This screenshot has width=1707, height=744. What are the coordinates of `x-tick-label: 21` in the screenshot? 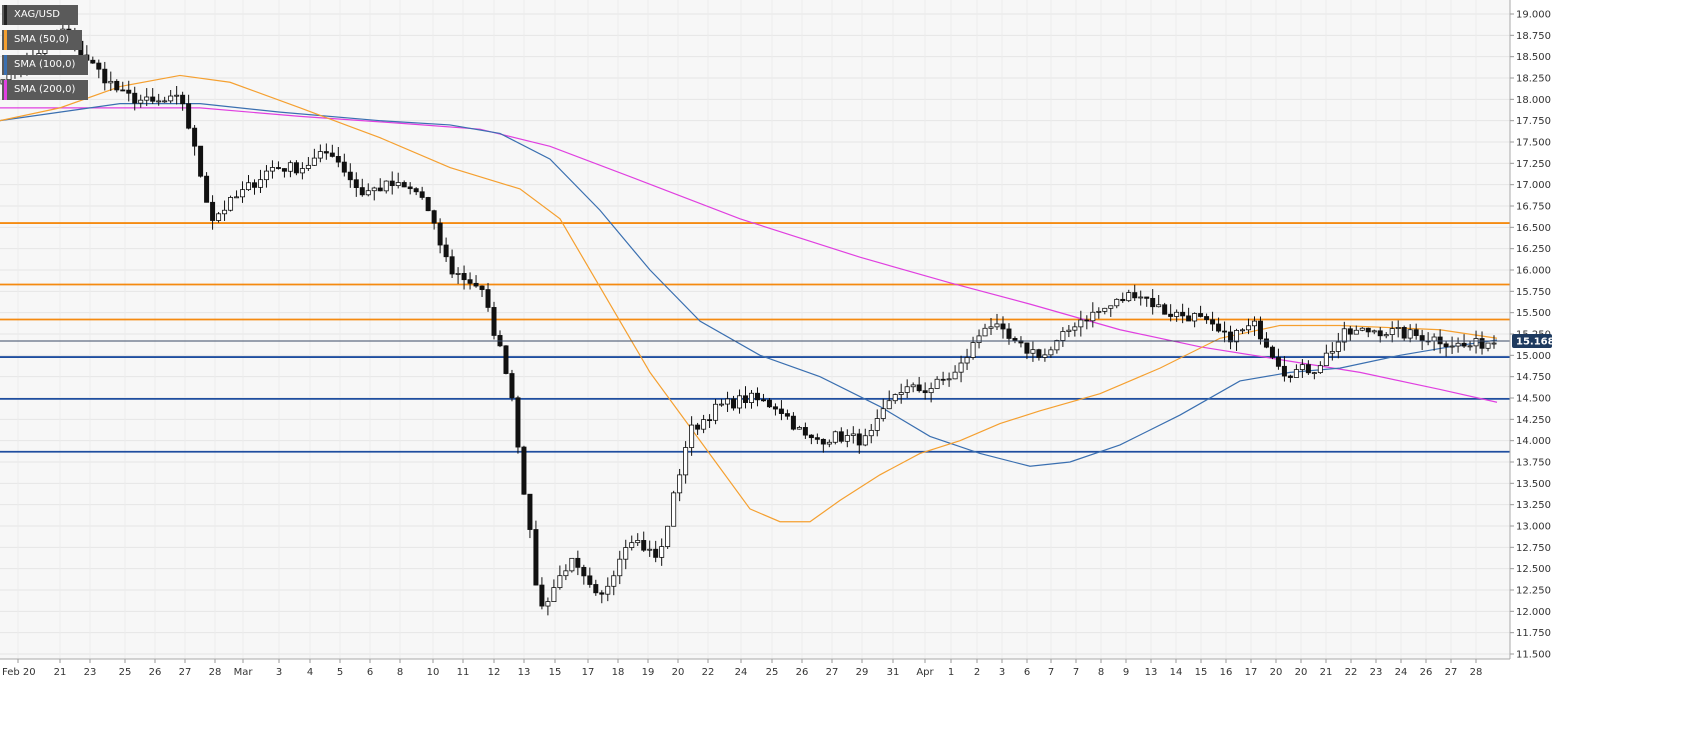 It's located at (1326, 672).